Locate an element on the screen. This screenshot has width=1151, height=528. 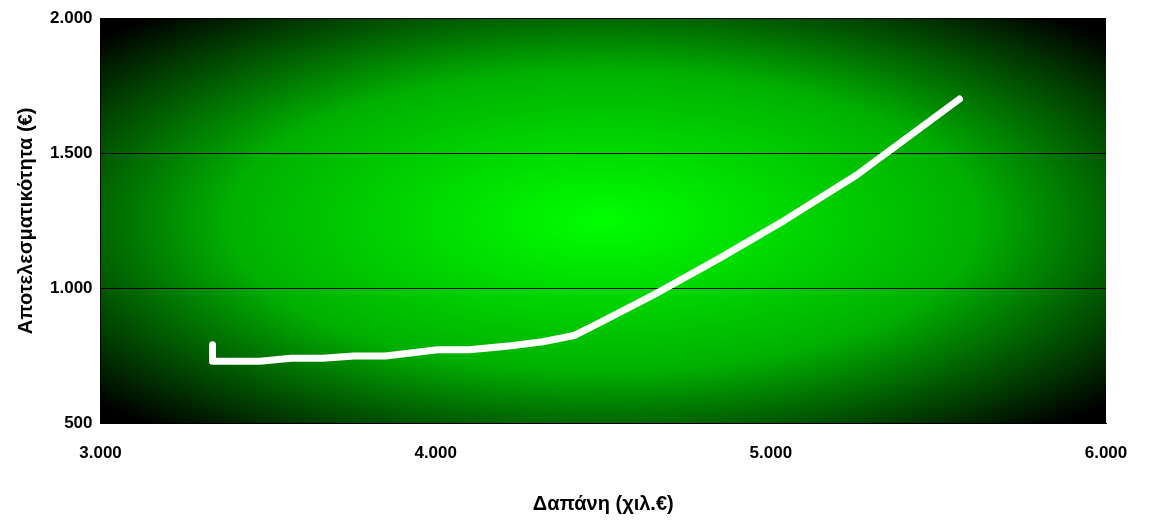
y-tick-label: 1.500 is located at coordinates (71, 153).